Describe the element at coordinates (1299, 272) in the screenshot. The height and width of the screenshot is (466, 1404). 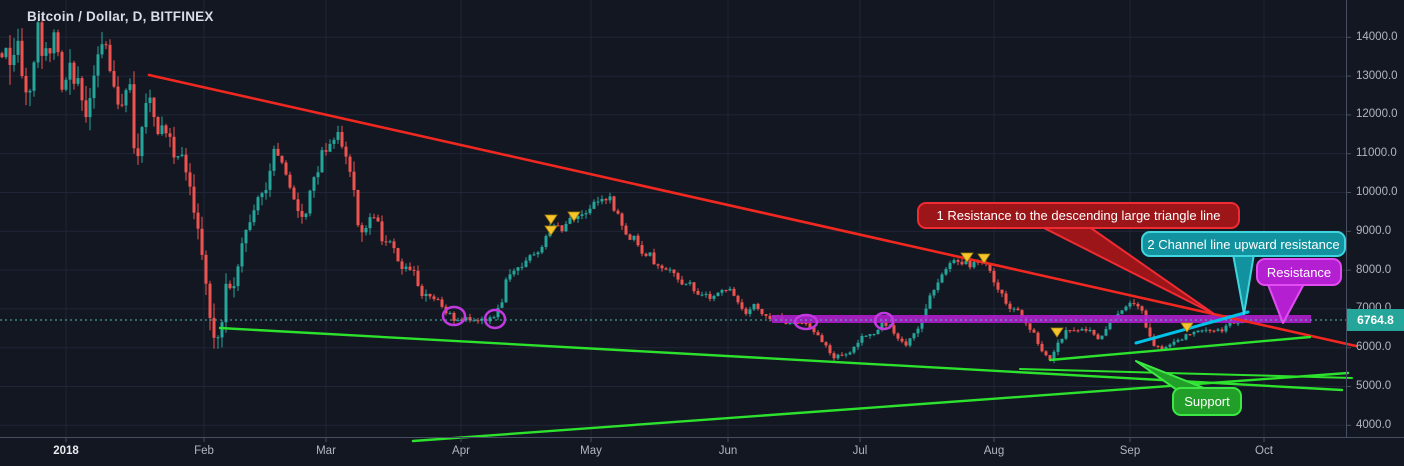
I see `callout-resistance: Resistance` at that location.